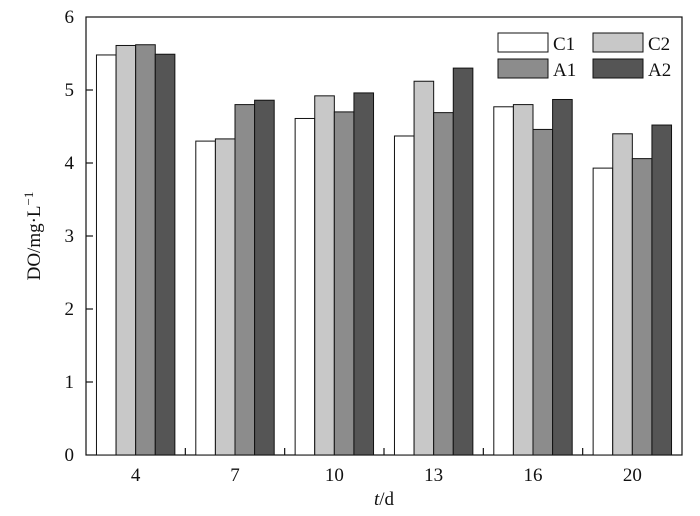 The width and height of the screenshot is (700, 516). Describe the element at coordinates (386, 467) in the screenshot. I see `x-axis: 4 7 10 13 16 20` at that location.